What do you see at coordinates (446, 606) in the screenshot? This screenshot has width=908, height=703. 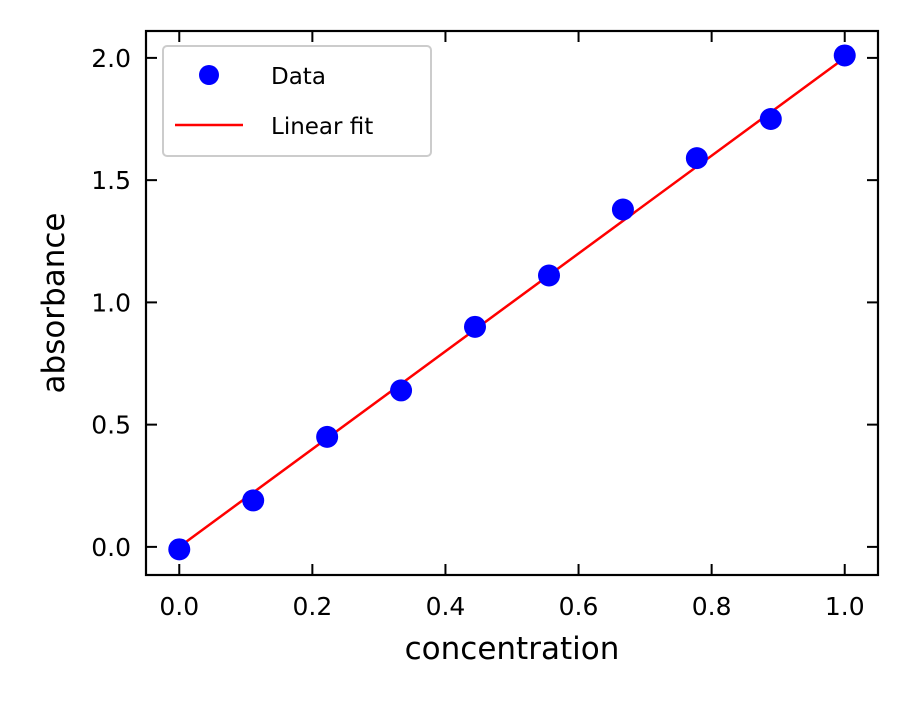 I see `x-tick-label: 0.4` at bounding box center [446, 606].